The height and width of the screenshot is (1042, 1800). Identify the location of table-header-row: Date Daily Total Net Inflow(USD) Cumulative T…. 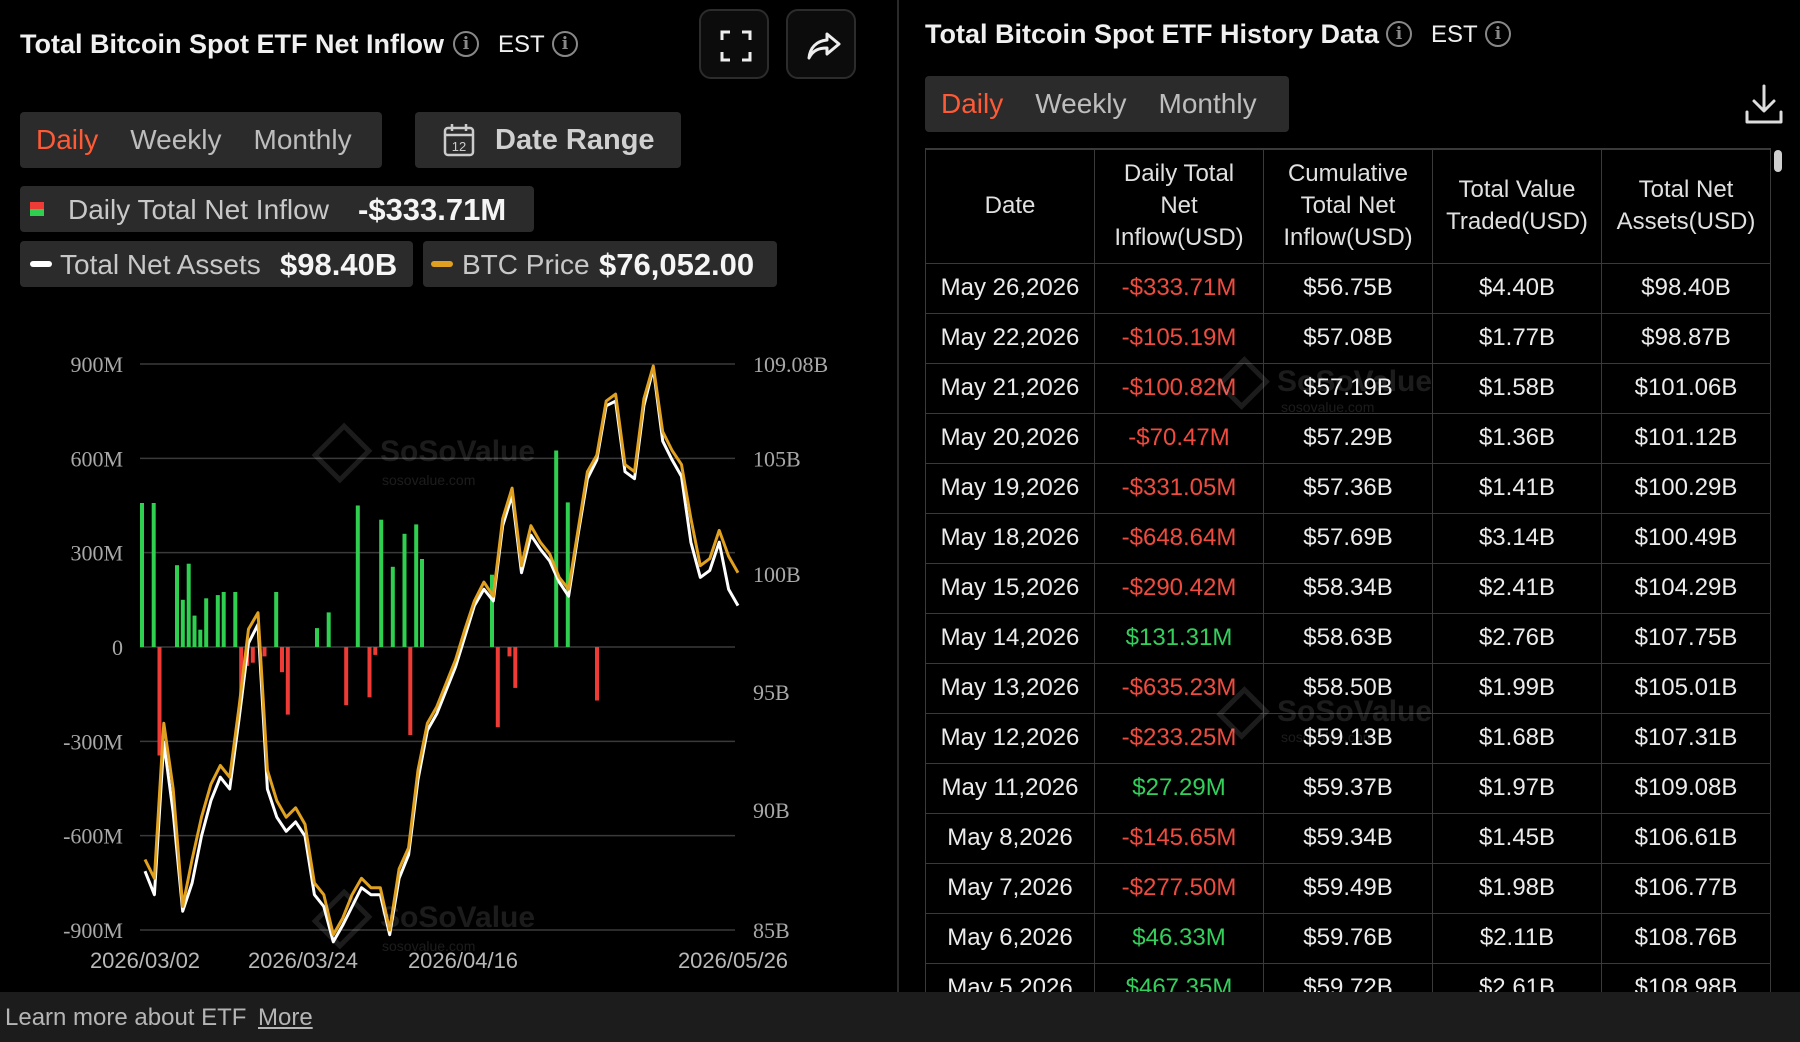
(1348, 206).